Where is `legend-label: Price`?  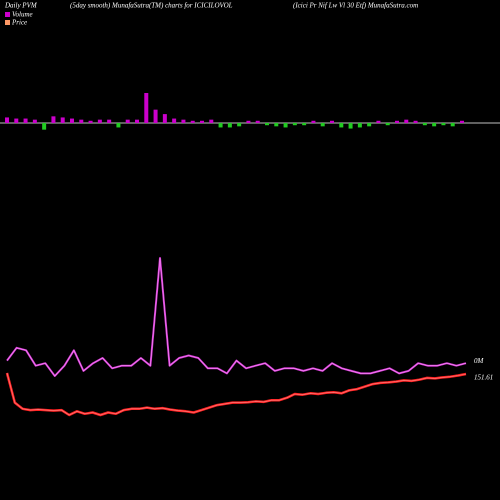 legend-label: Price is located at coordinates (19, 23).